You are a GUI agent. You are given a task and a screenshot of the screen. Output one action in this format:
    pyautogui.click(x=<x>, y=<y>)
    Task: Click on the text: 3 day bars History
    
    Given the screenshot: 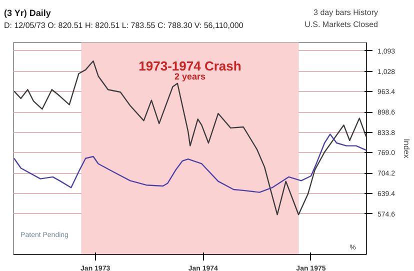 What is the action you would take?
    pyautogui.click(x=346, y=12)
    